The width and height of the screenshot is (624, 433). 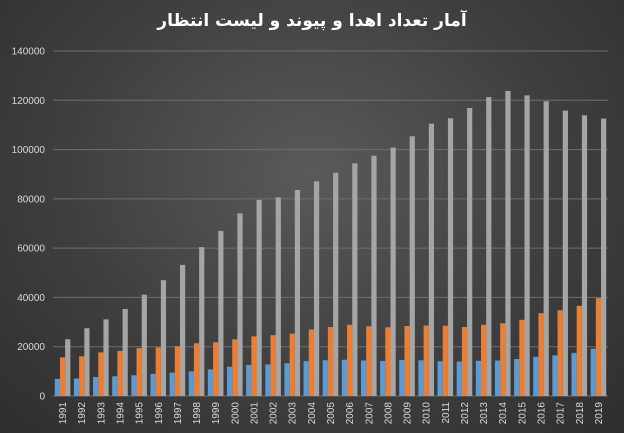 What do you see at coordinates (408, 413) in the screenshot?
I see `x-tick-label: 2009` at bounding box center [408, 413].